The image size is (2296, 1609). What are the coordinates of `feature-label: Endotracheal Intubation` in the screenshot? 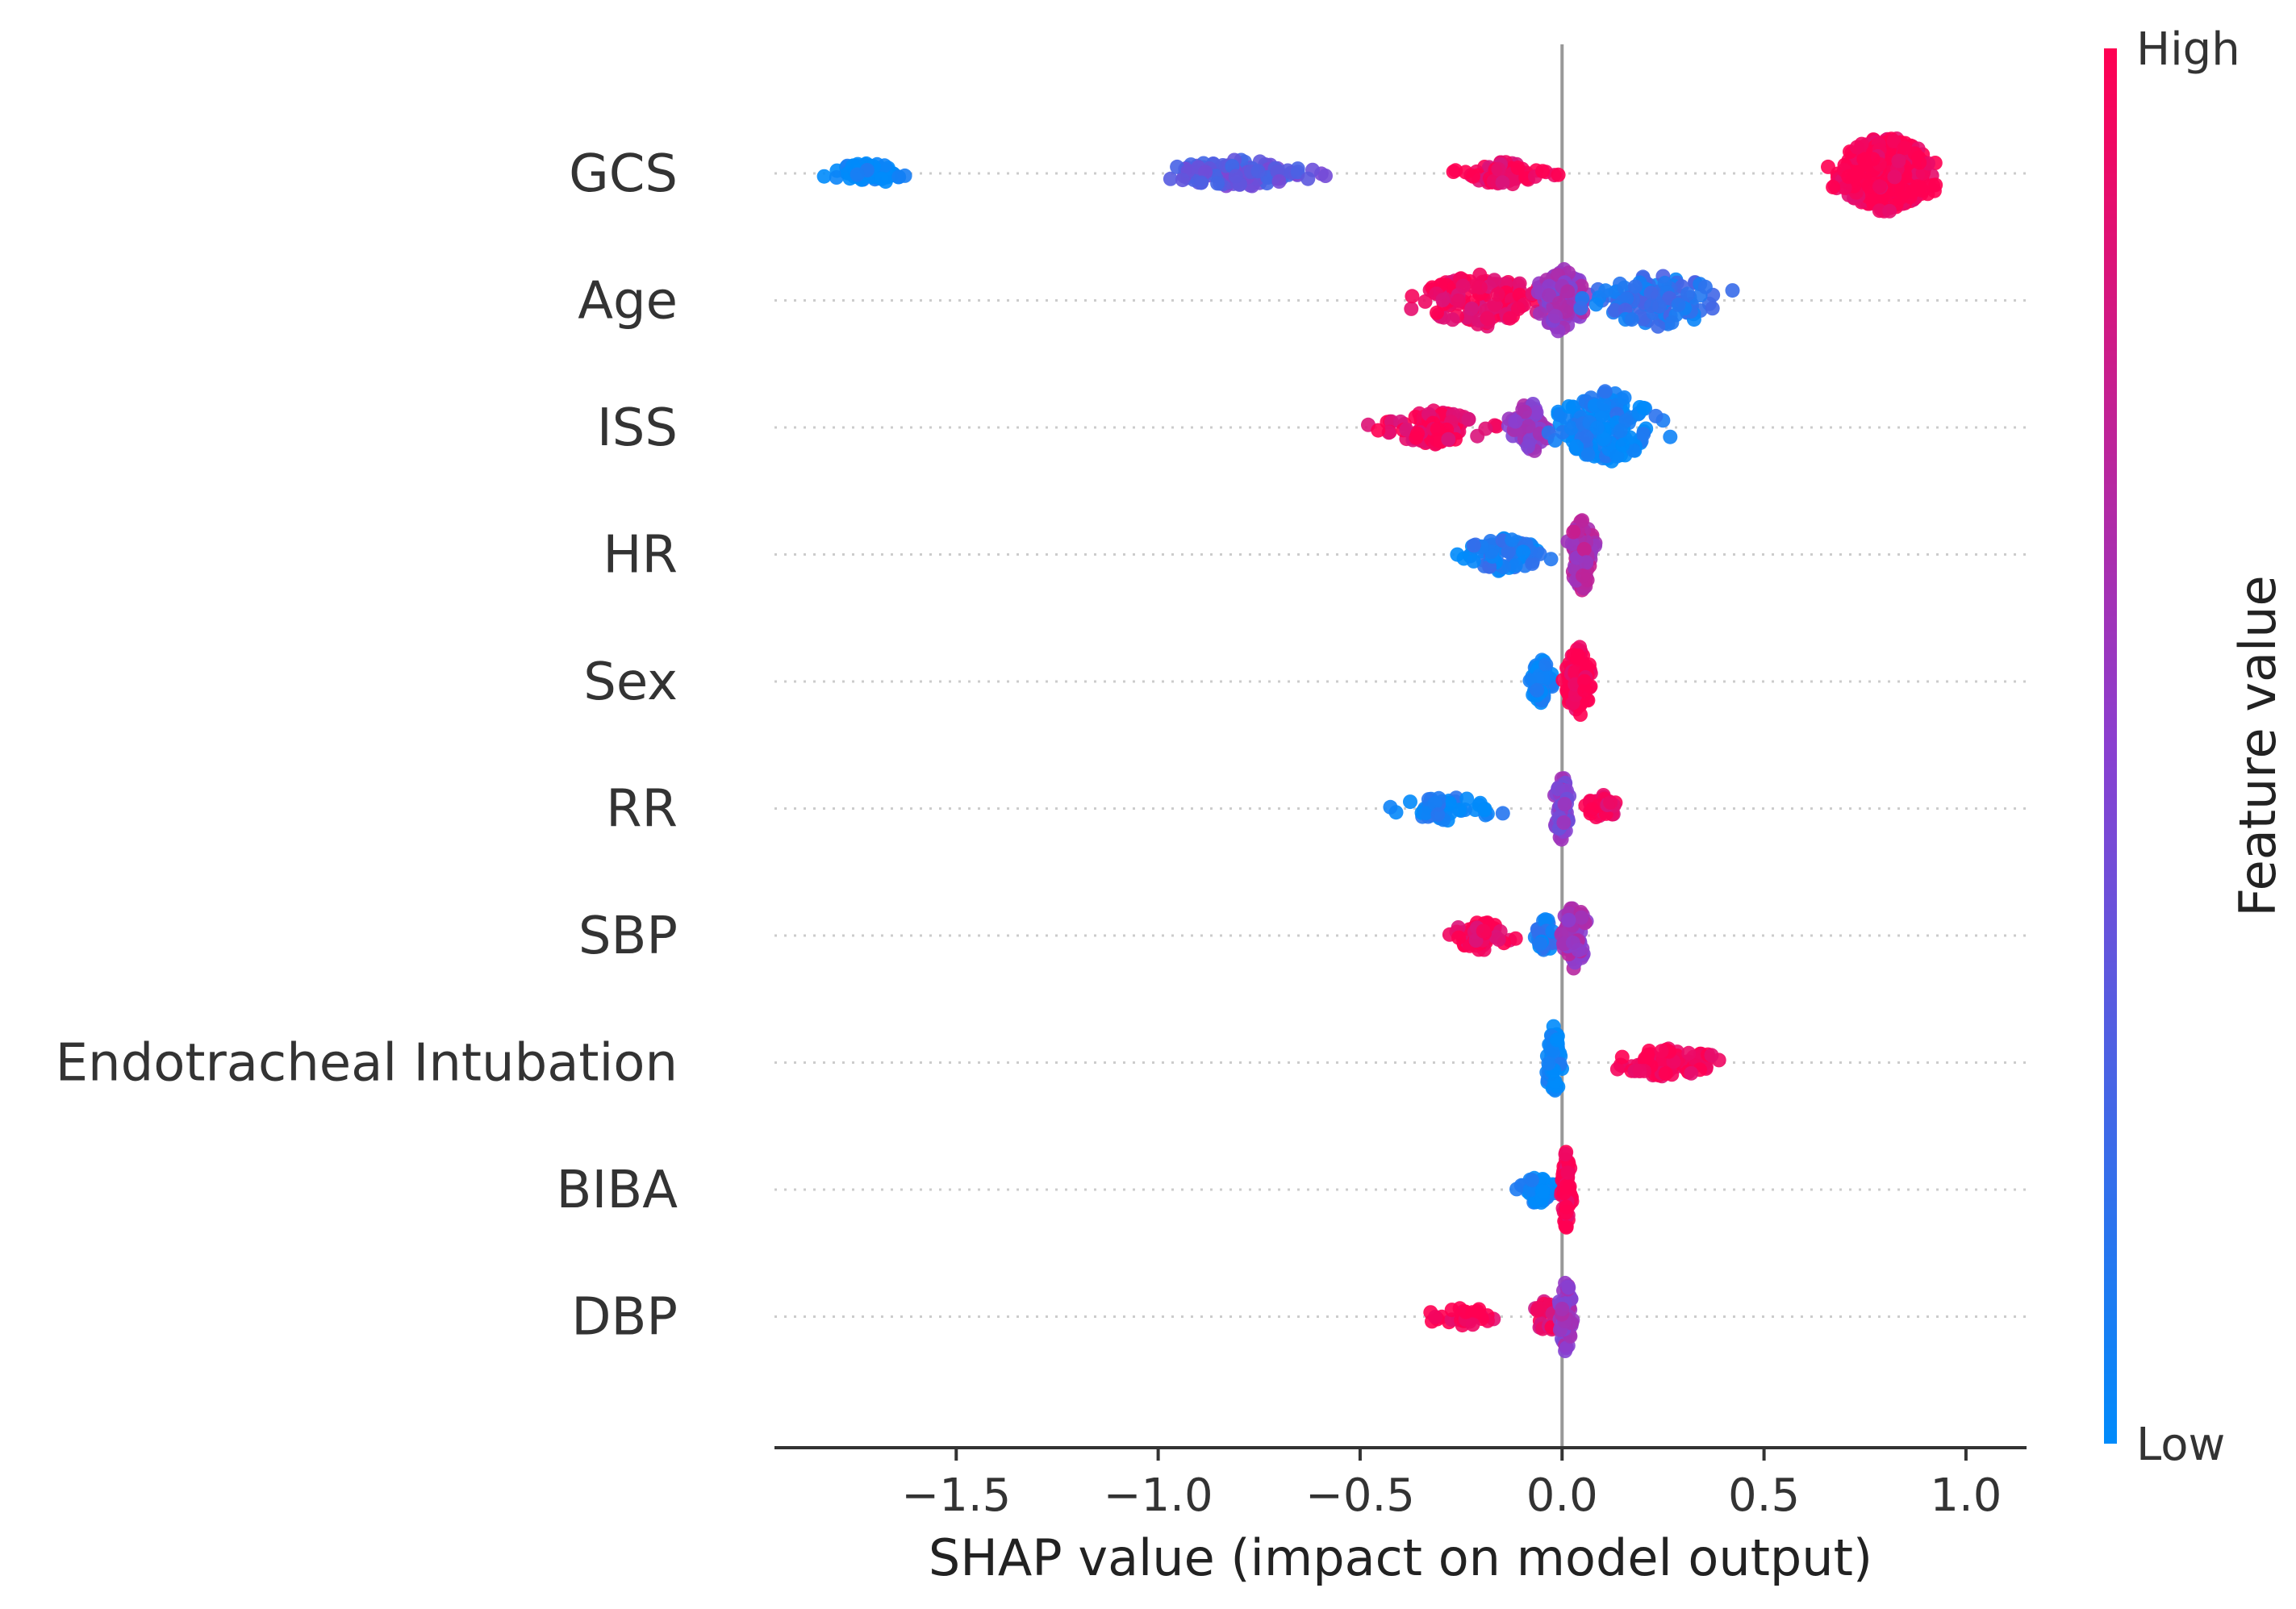 It's located at (367, 1064).